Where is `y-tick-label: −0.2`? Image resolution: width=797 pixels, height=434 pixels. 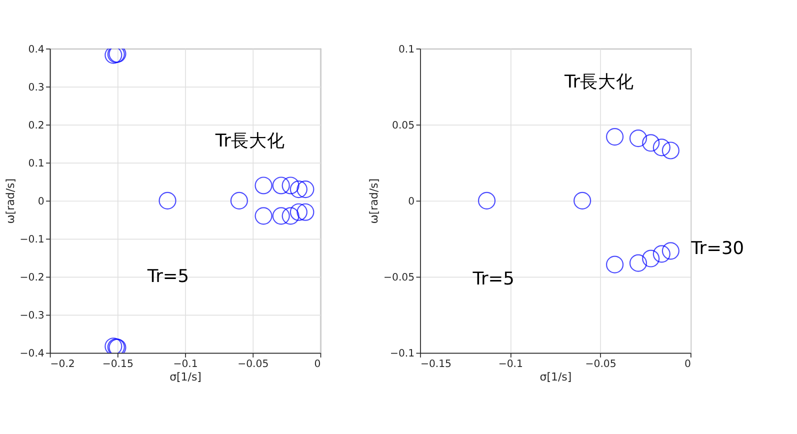
y-tick-label: −0.2 is located at coordinates (32, 278).